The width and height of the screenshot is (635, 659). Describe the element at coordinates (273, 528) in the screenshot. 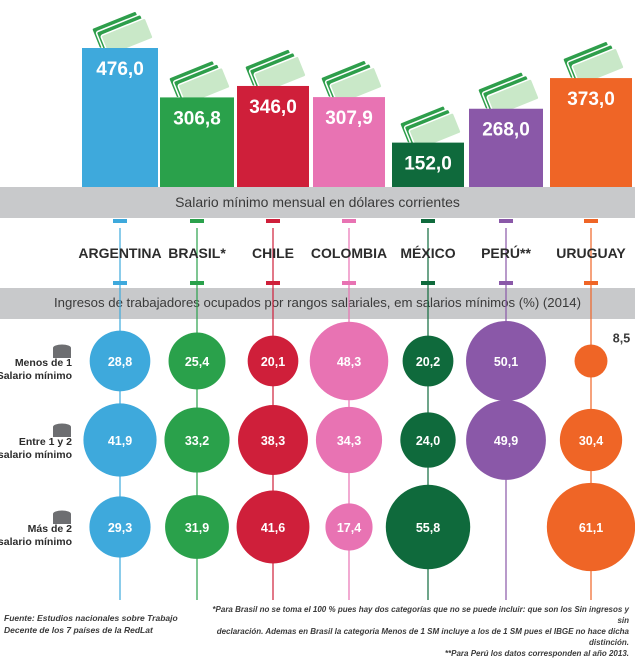

I see `bubble-label-2-2: 41,6` at that location.